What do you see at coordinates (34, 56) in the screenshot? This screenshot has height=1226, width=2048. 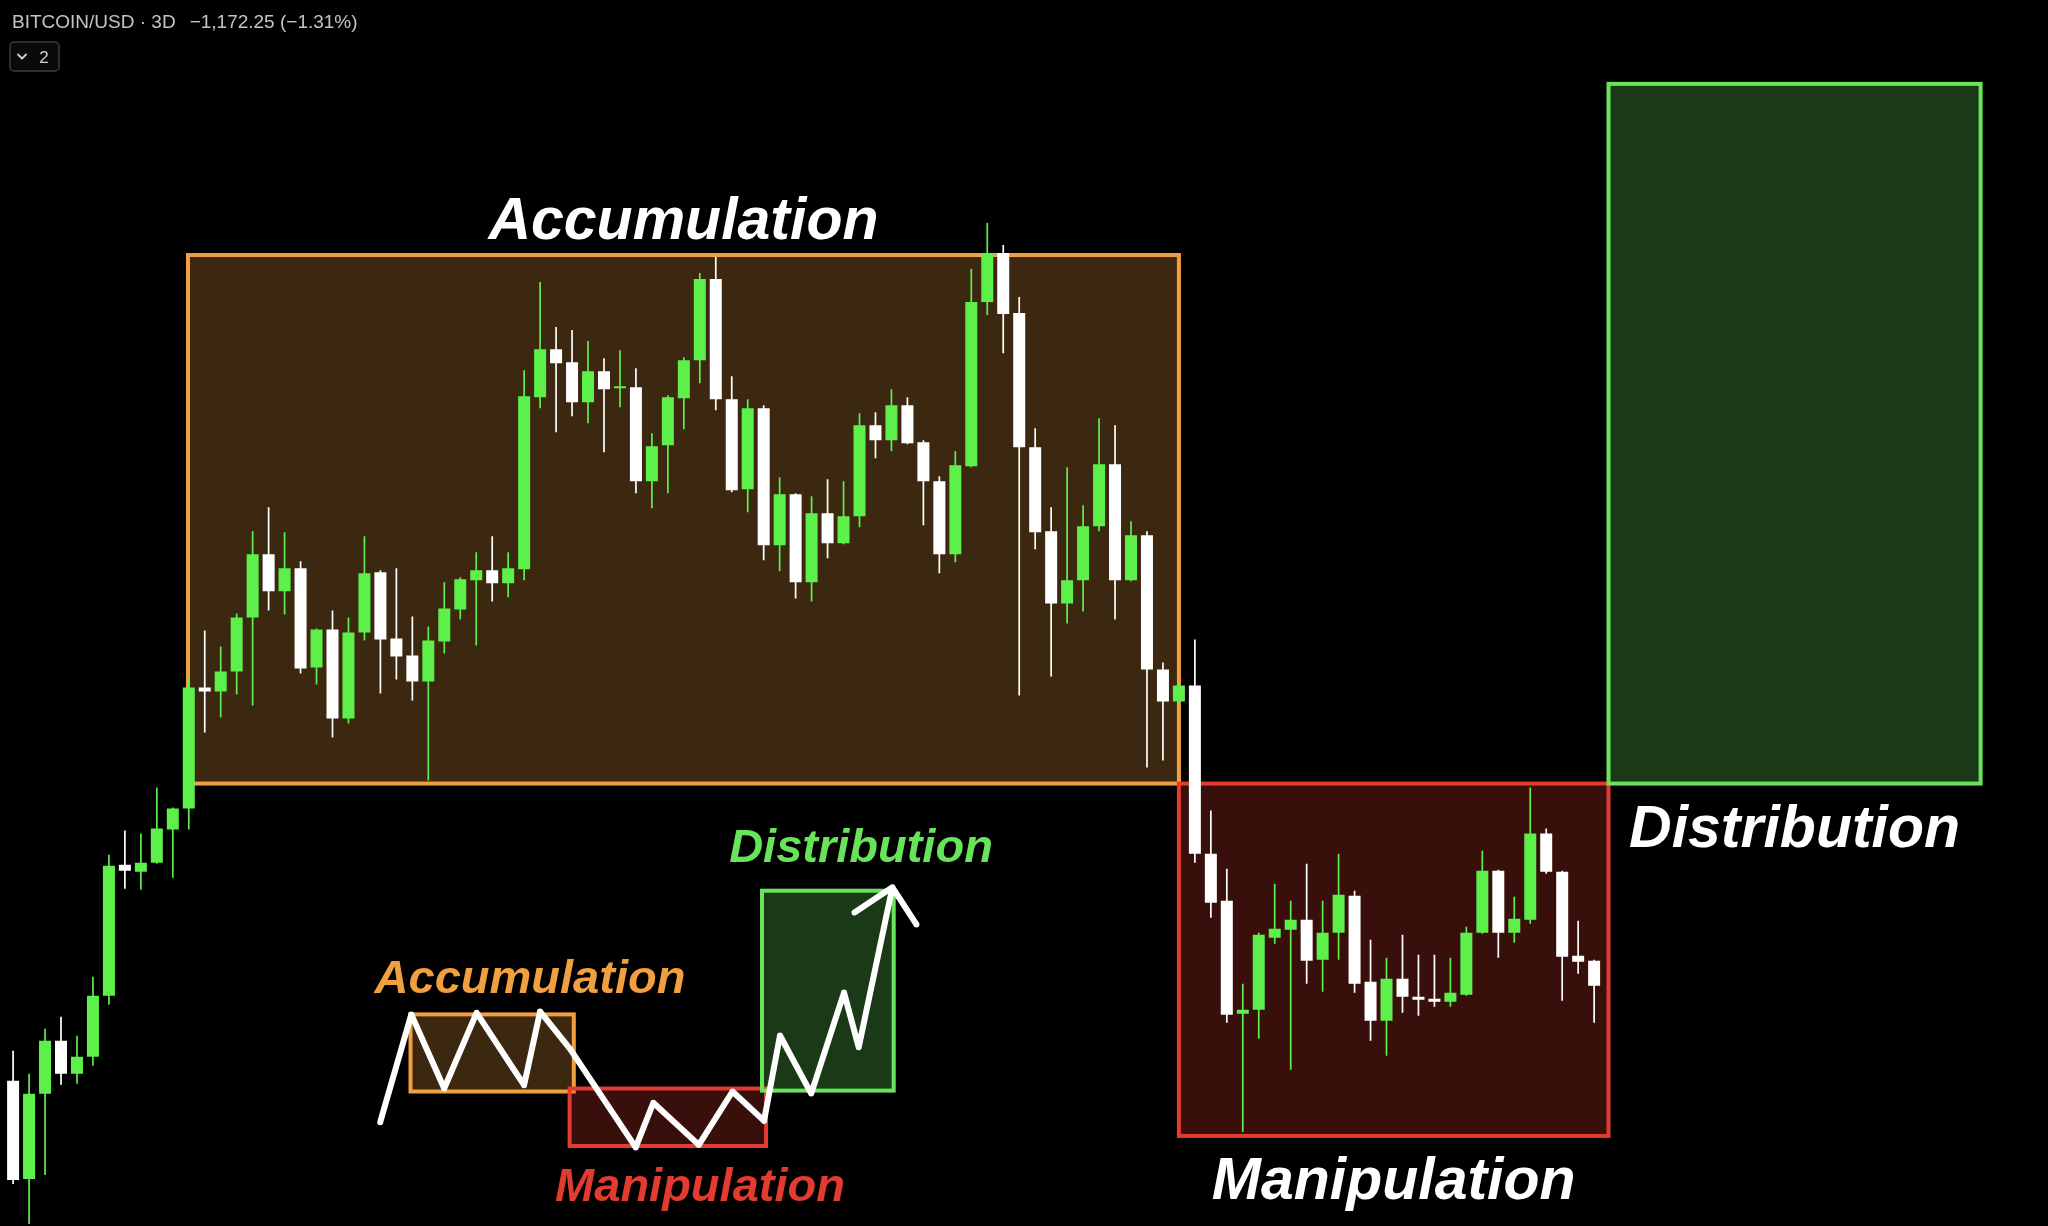 I see `dropdown-button: 2` at bounding box center [34, 56].